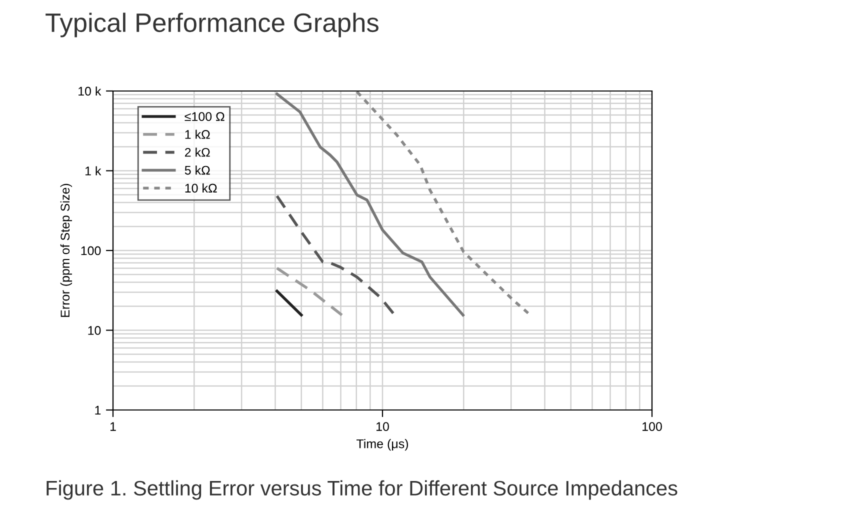 Image resolution: width=848 pixels, height=523 pixels. I want to click on caption: Figure 1. Settling Error versus Time for Different Source Impedances, so click(362, 490).